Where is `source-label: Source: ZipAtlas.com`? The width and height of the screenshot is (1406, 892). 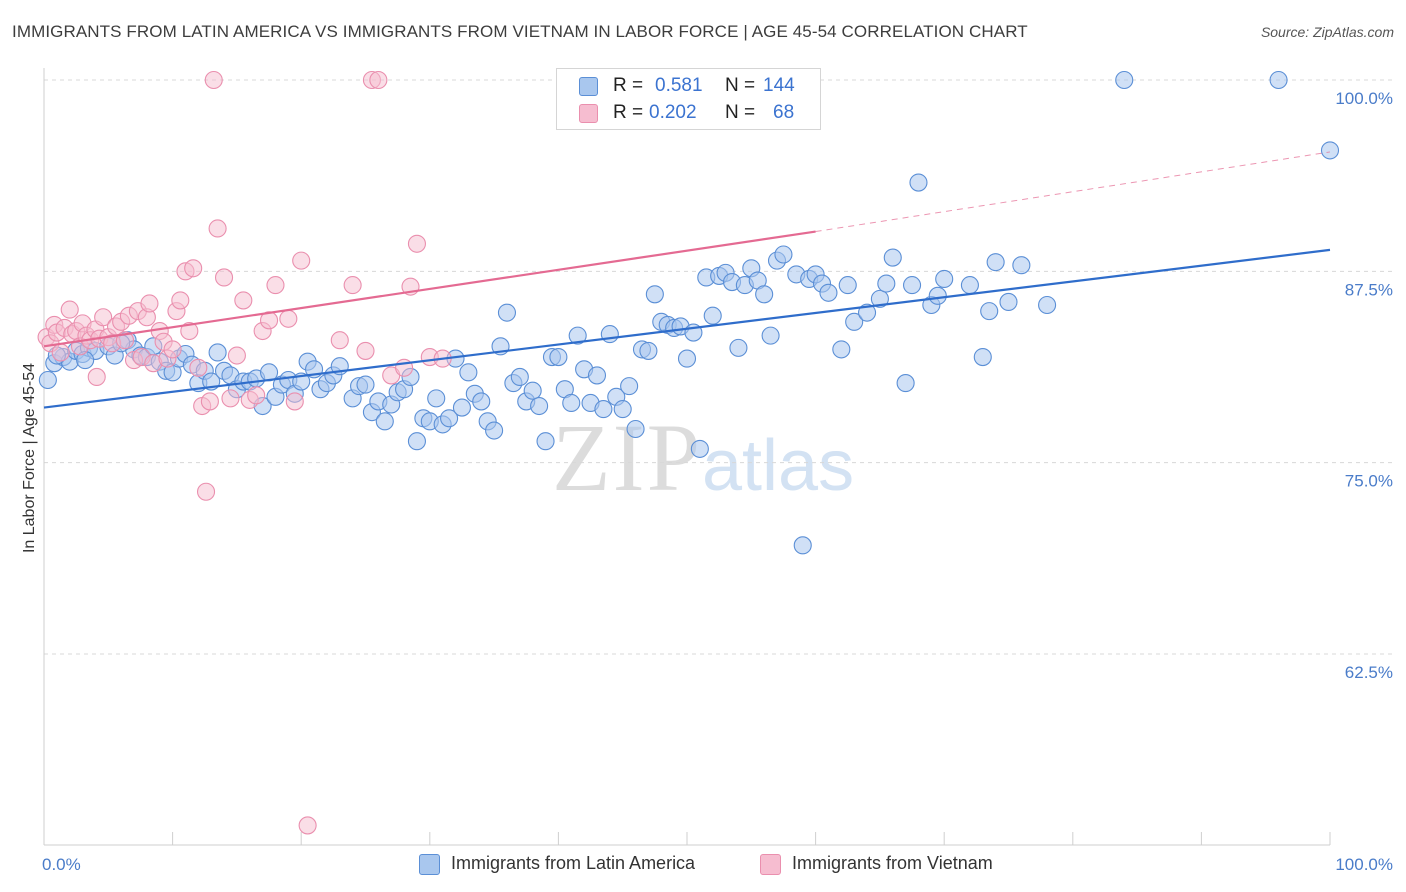
source-label: Source: ZipAtlas.com is located at coordinates (1327, 32).